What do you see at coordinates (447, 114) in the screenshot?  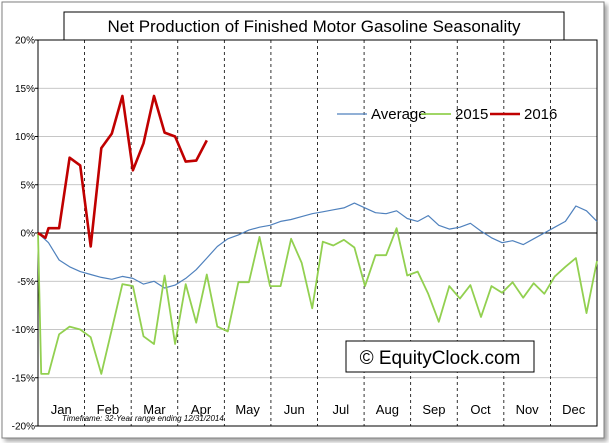 I see `legend: Average 2015 2016` at bounding box center [447, 114].